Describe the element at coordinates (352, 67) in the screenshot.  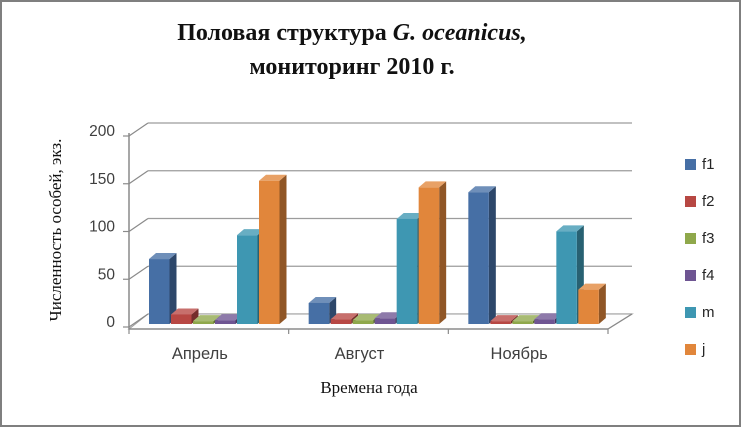
I see `chart-title-line2: мониторинг 2010 г.` at that location.